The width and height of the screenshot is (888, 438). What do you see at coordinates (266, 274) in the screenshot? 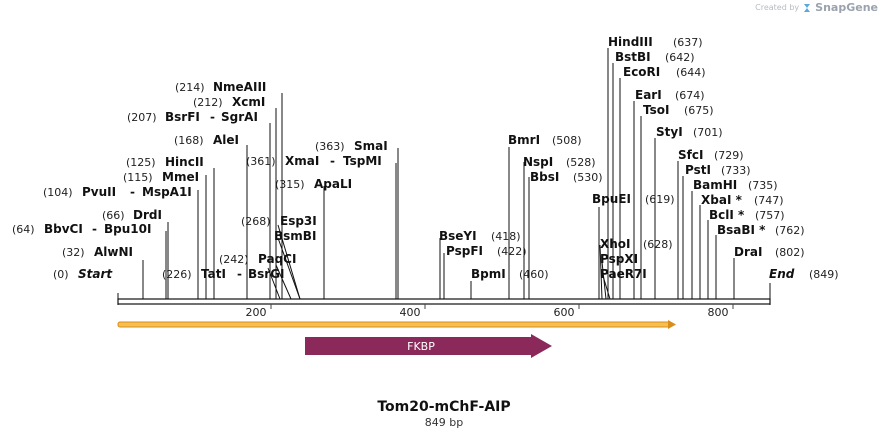
I see `enzyme-name-alt: BsrGI` at bounding box center [266, 274].